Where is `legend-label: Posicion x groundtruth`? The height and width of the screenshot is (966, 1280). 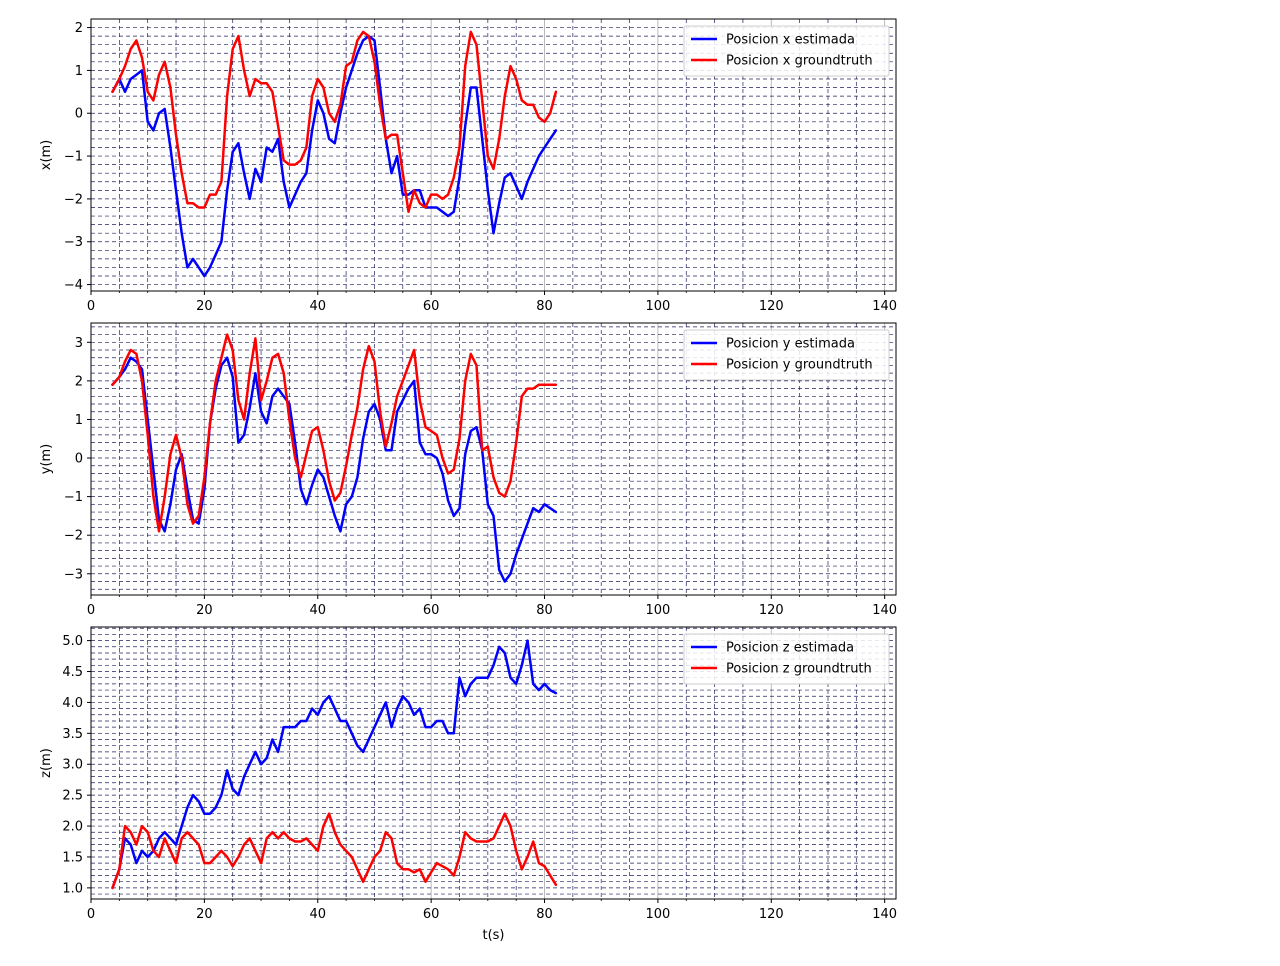 legend-label: Posicion x groundtruth is located at coordinates (799, 61).